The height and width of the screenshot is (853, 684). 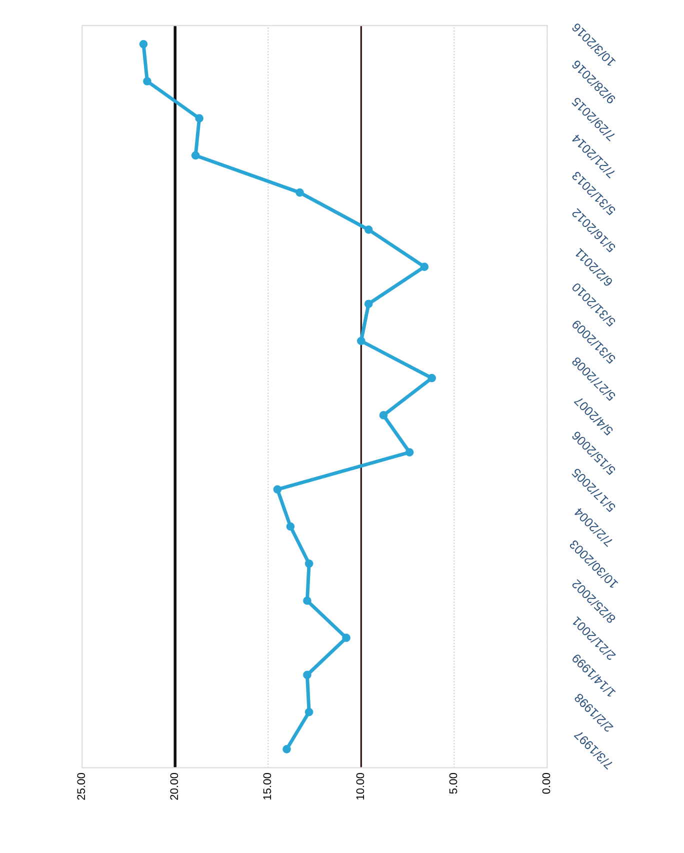 What do you see at coordinates (174, 786) in the screenshot?
I see `x-tick-label: 20.00` at bounding box center [174, 786].